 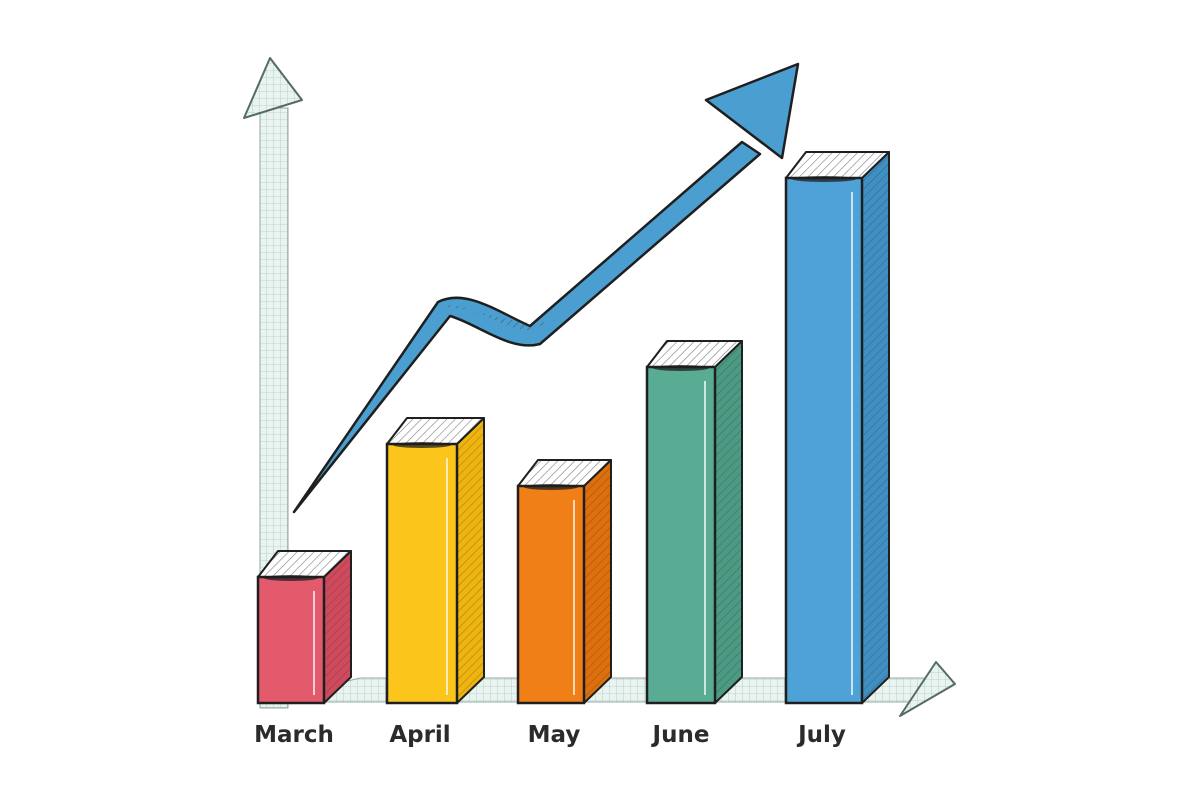 I want to click on y-axis-arrowhead-icon, so click(x=273, y=88).